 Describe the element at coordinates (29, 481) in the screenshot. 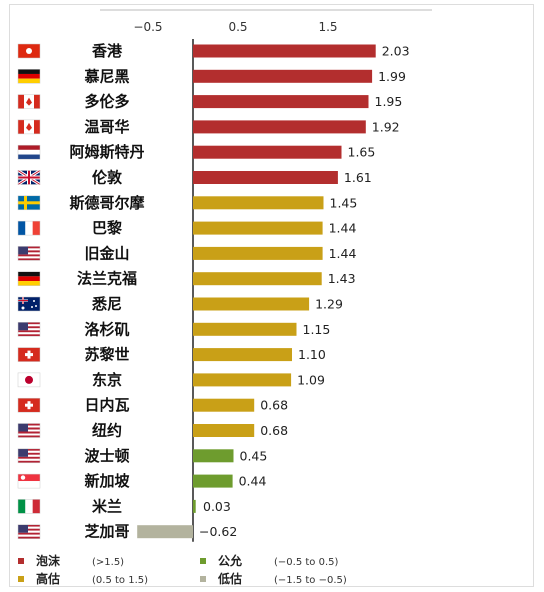

I see `flag-singapore-icon` at that location.